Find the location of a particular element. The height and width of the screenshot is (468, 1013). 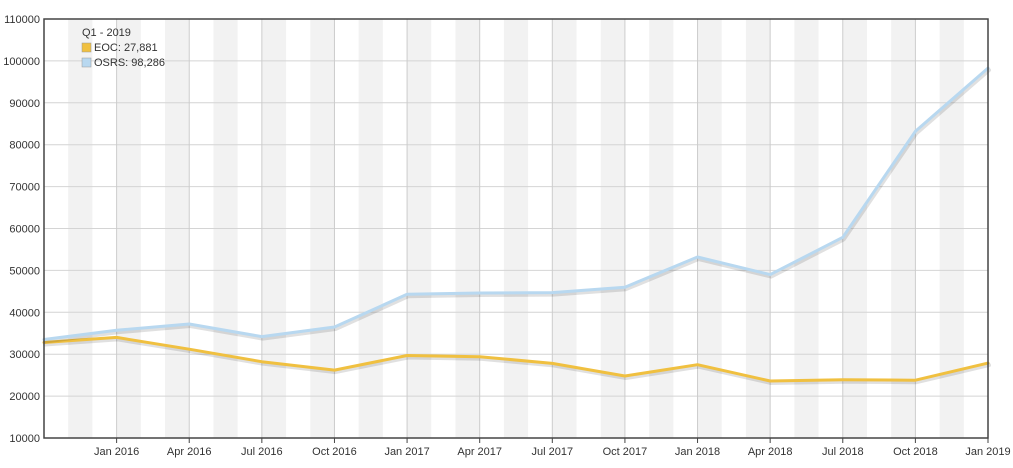

x-tick-label: Apr 2016 is located at coordinates (189, 452).